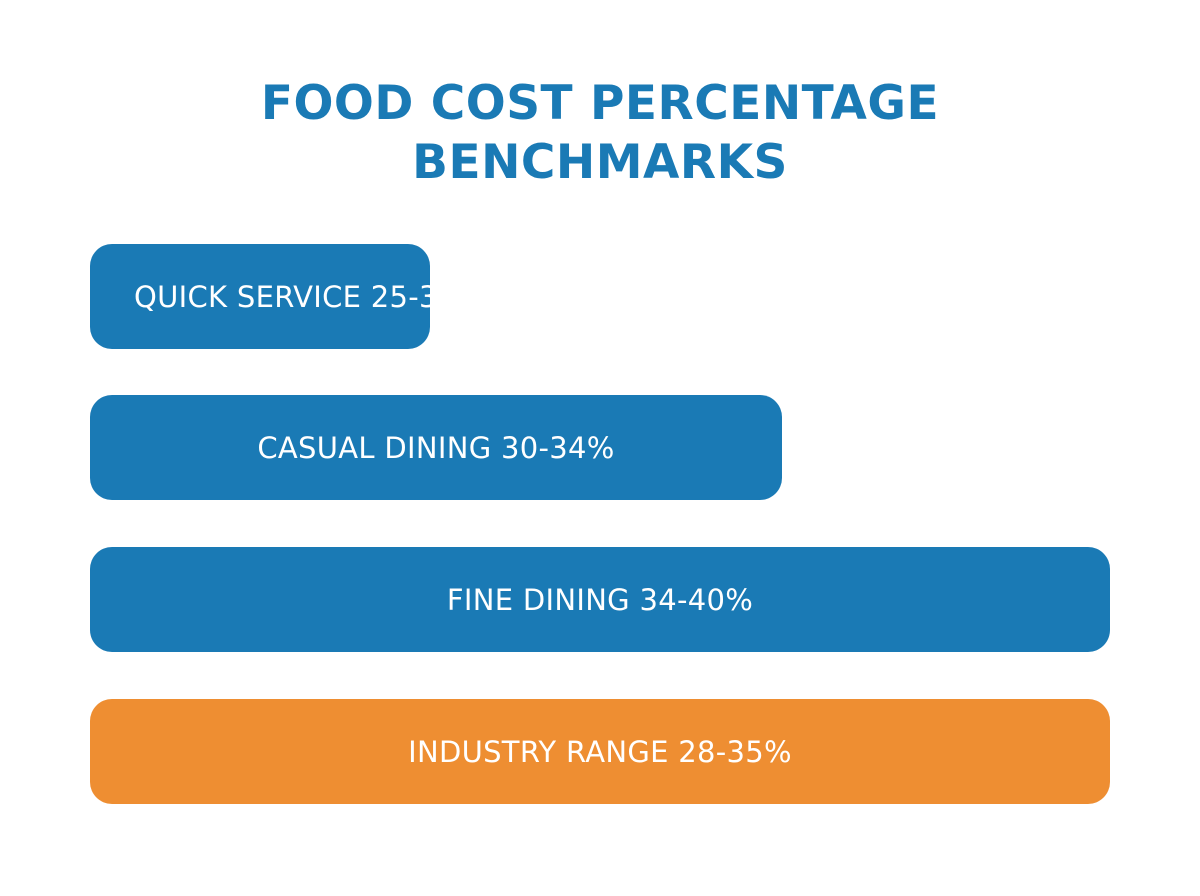  Describe the element at coordinates (309, 296) in the screenshot. I see `bar-label-quick-service: QUICK SERVICE 25-30%` at that location.